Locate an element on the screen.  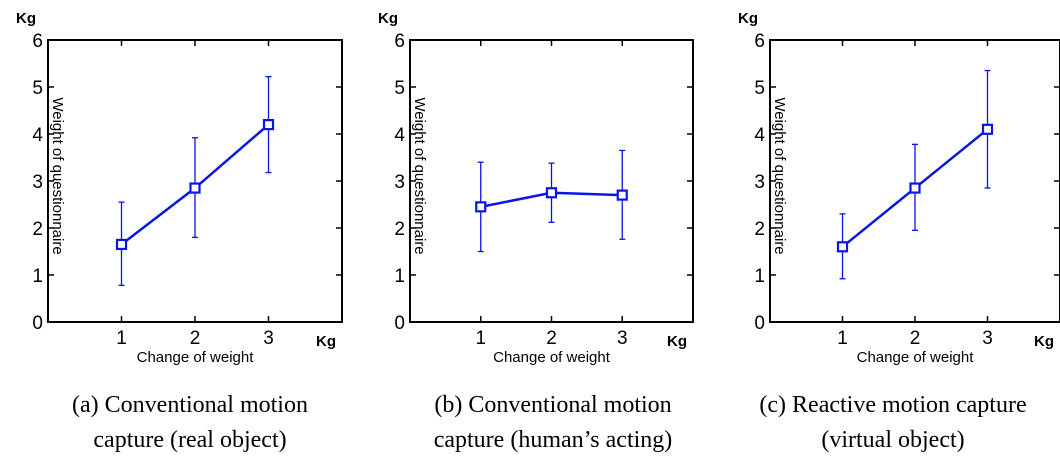
panel-caption-line-1: (b) Conventional motion is located at coordinates (552, 405).